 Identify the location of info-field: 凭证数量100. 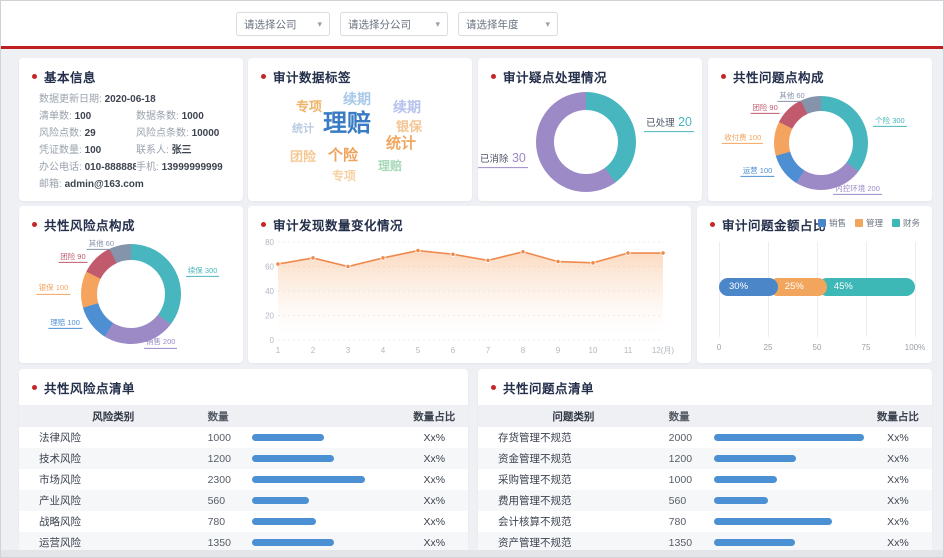
(87, 151).